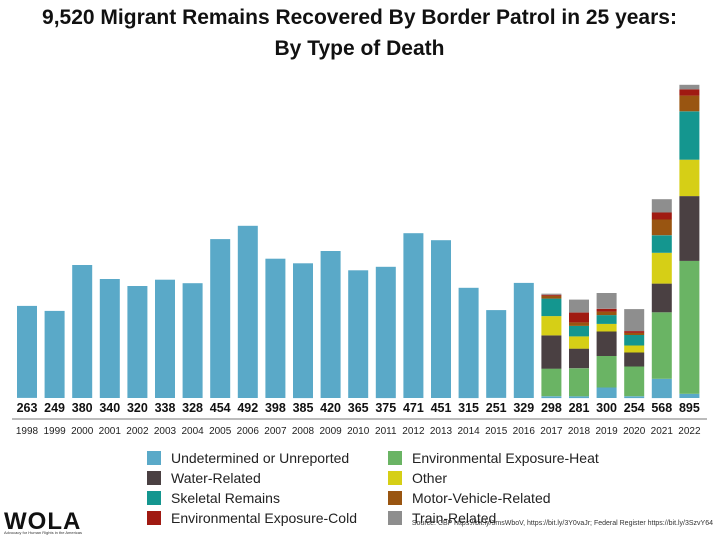 This screenshot has height=536, width=719. I want to click on x-tick-label-2012: 2012, so click(413, 431).